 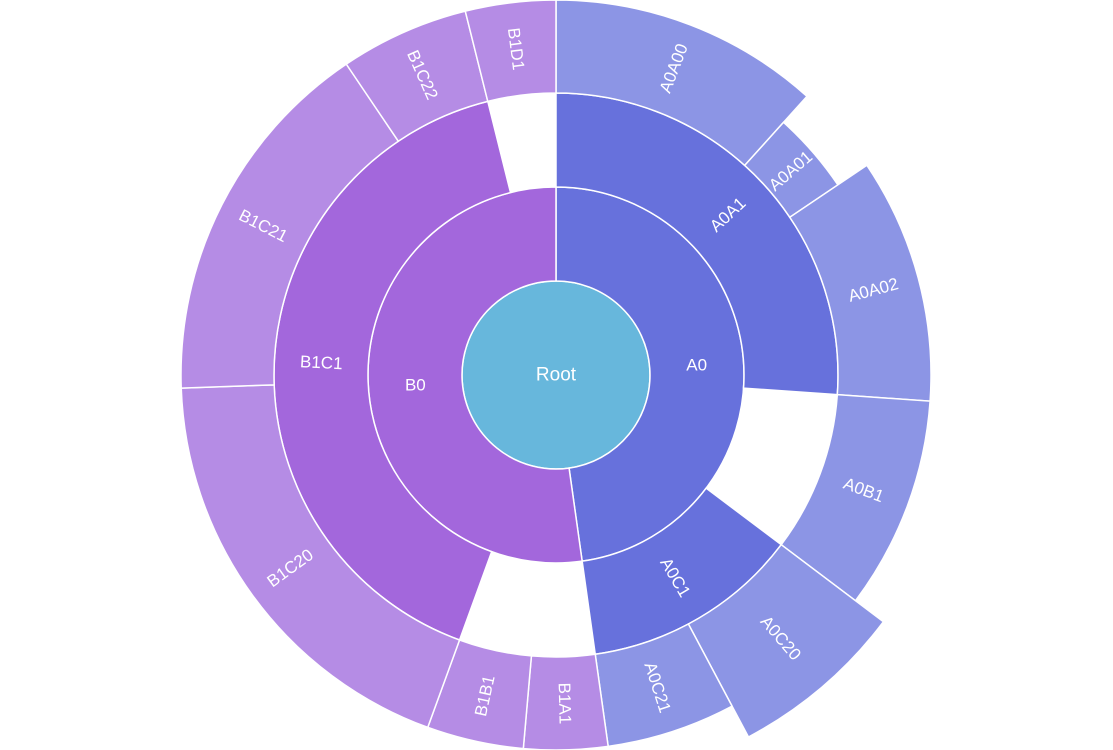 I want to click on label-a0: A0, so click(x=696, y=365).